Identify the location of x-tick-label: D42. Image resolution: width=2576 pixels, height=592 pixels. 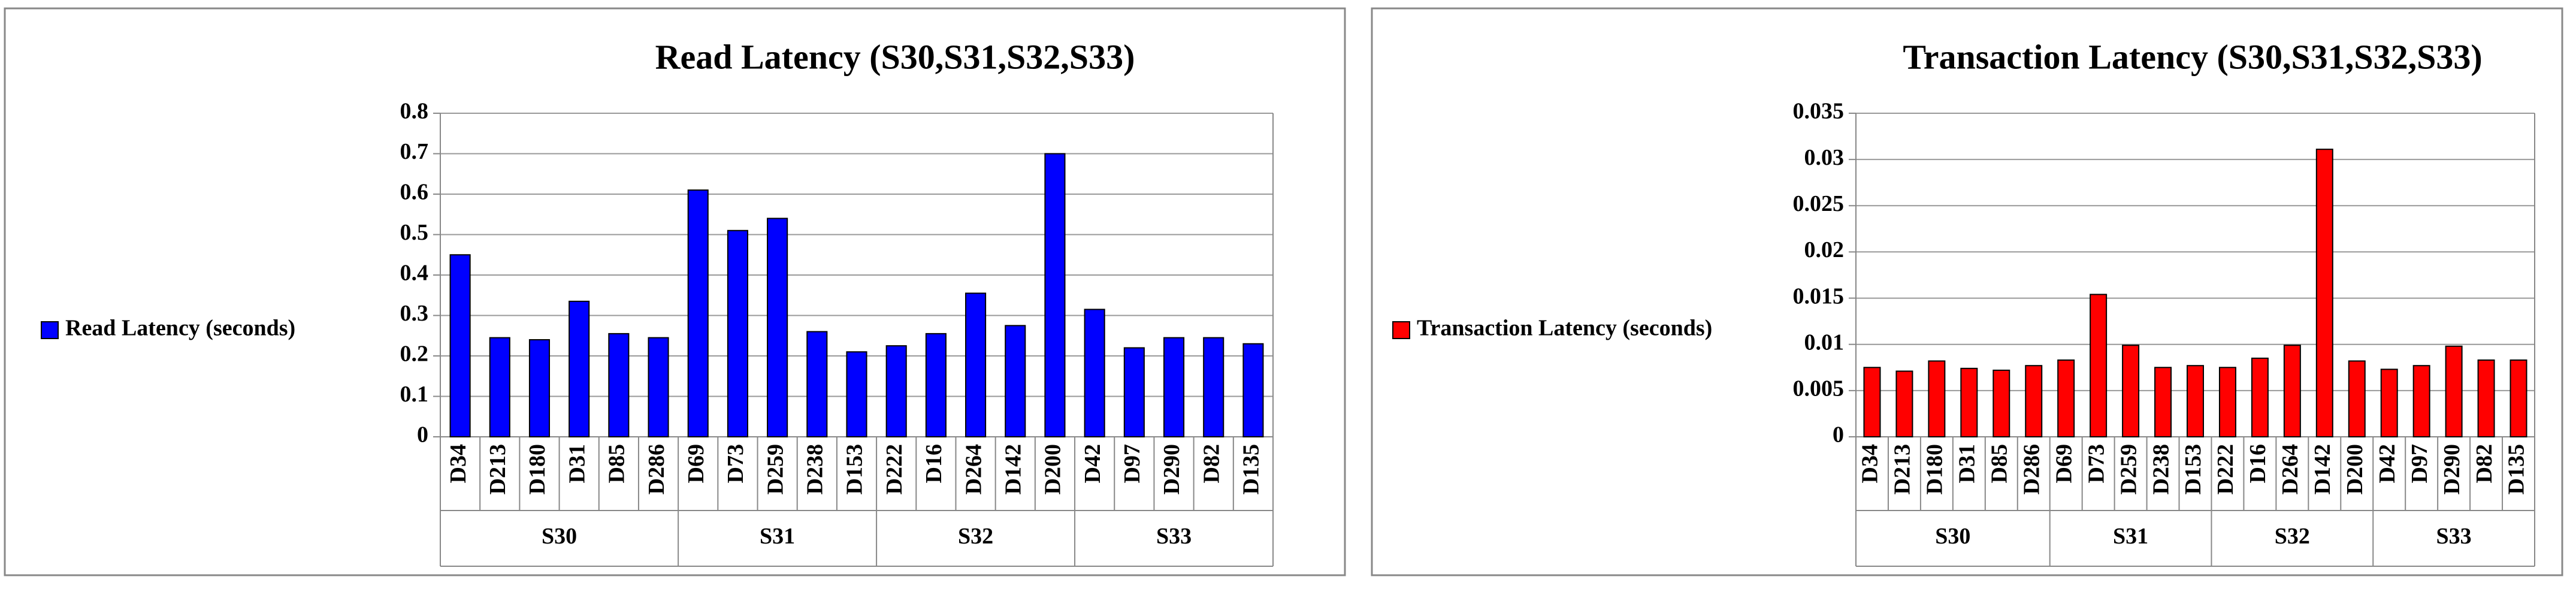
(1092, 463).